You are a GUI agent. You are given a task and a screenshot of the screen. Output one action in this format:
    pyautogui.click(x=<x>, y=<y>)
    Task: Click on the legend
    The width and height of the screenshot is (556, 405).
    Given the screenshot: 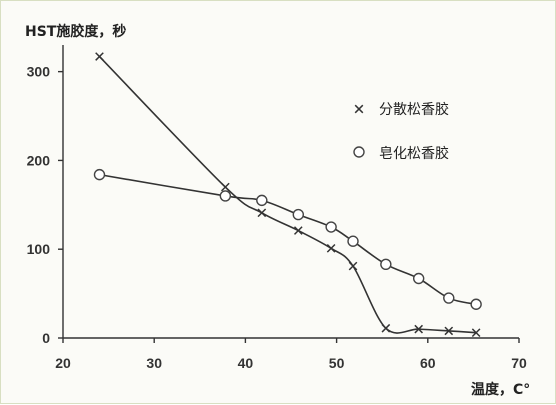 What is the action you would take?
    pyautogui.click(x=359, y=131)
    